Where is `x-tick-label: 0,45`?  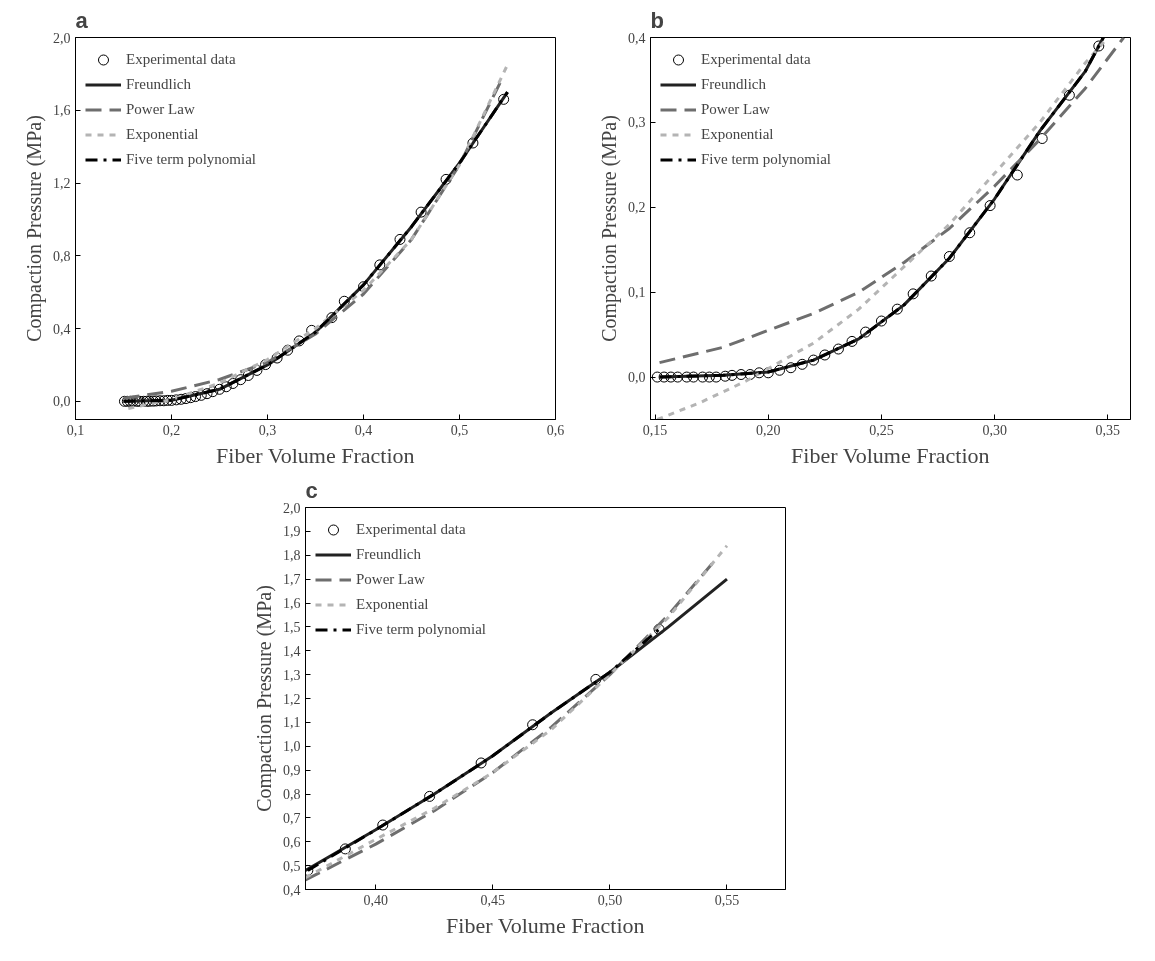 x-tick-label: 0,45 is located at coordinates (493, 900).